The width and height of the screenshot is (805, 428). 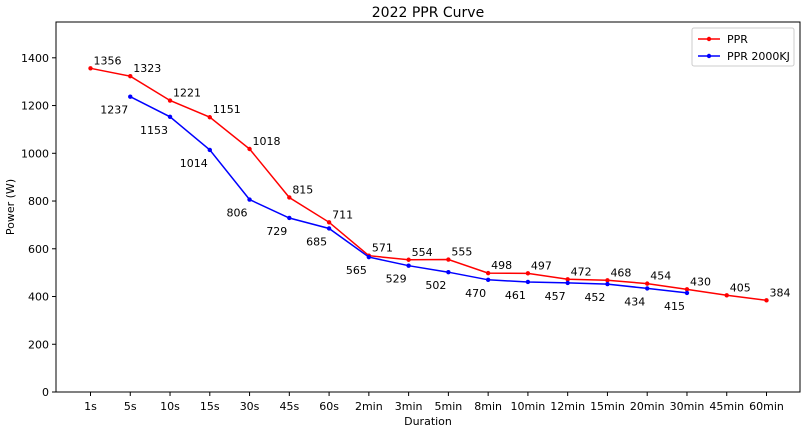 I want to click on x-tick-label: 45min, so click(x=726, y=406).